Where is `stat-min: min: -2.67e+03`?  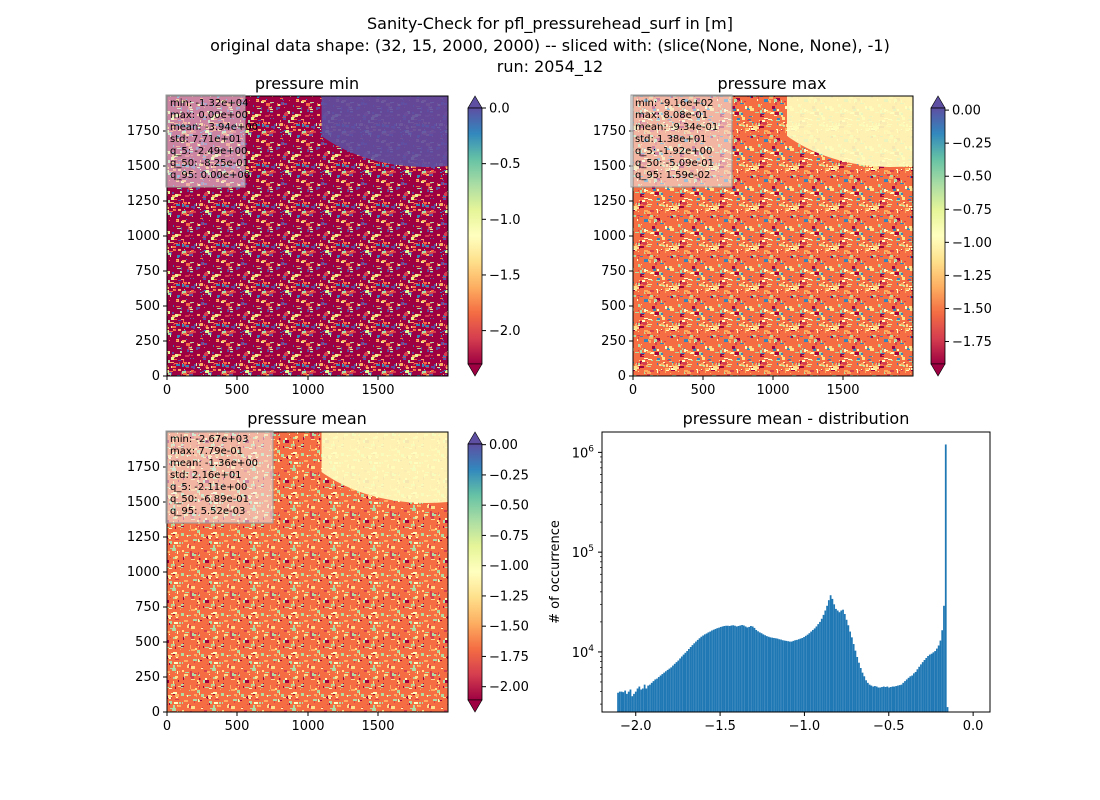
stat-min: min: -2.67e+03 is located at coordinates (209, 439).